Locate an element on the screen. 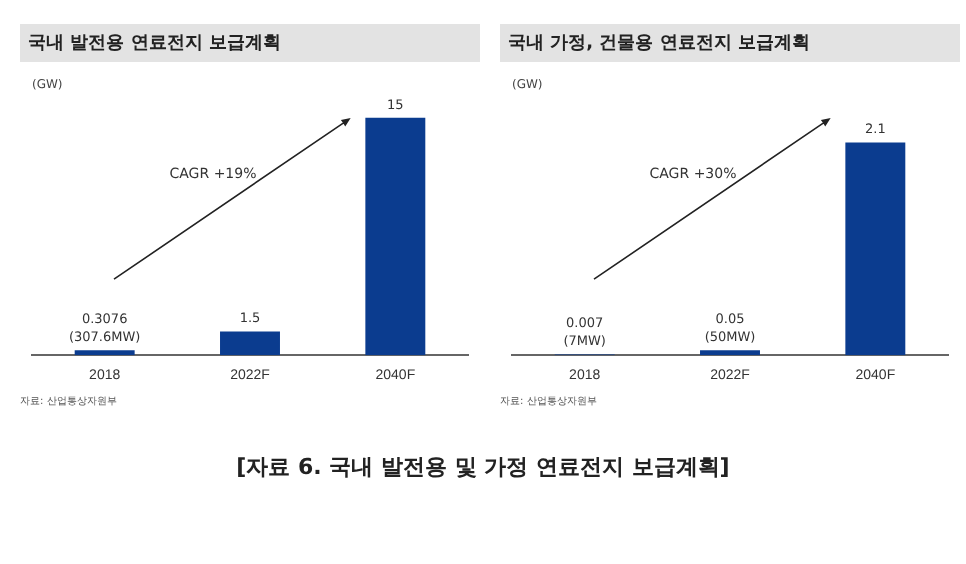 Image resolution: width=966 pixels, height=564 pixels. chart-title: 국내 가정, 건물용 연료전지 보급계획 is located at coordinates (730, 43).